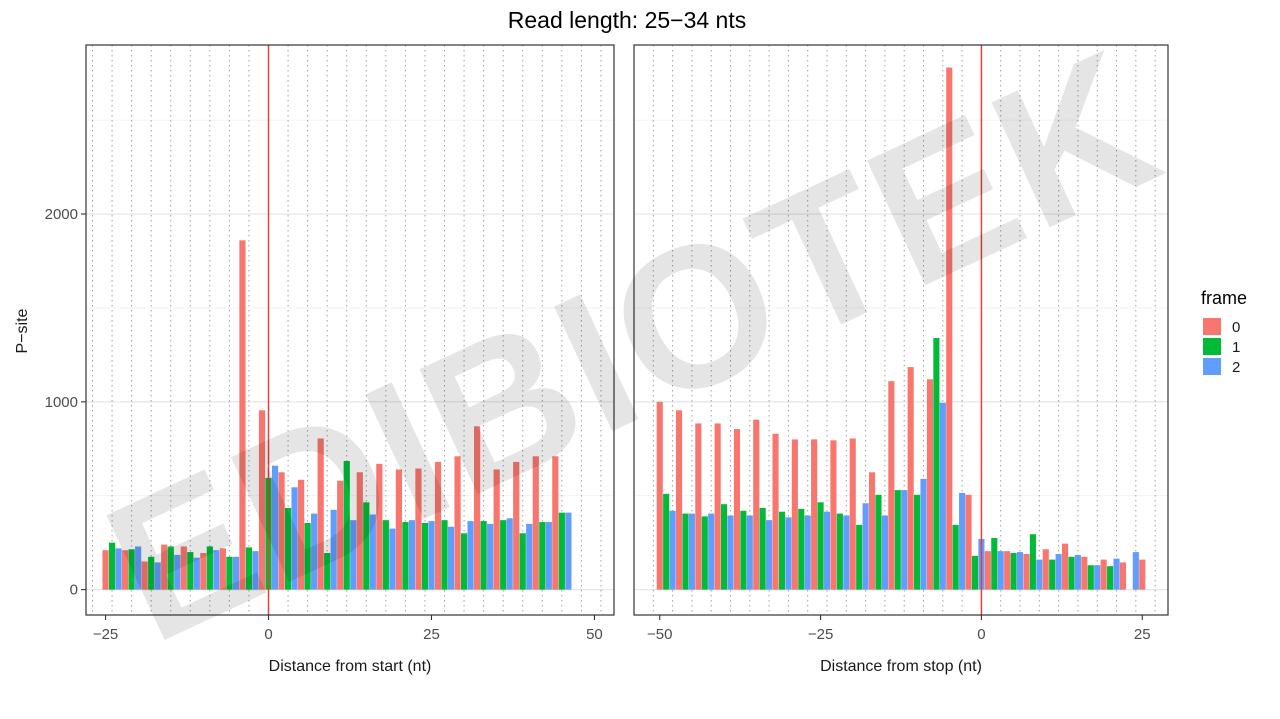 The width and height of the screenshot is (1280, 719). I want to click on x-tick-label: 50, so click(594, 634).